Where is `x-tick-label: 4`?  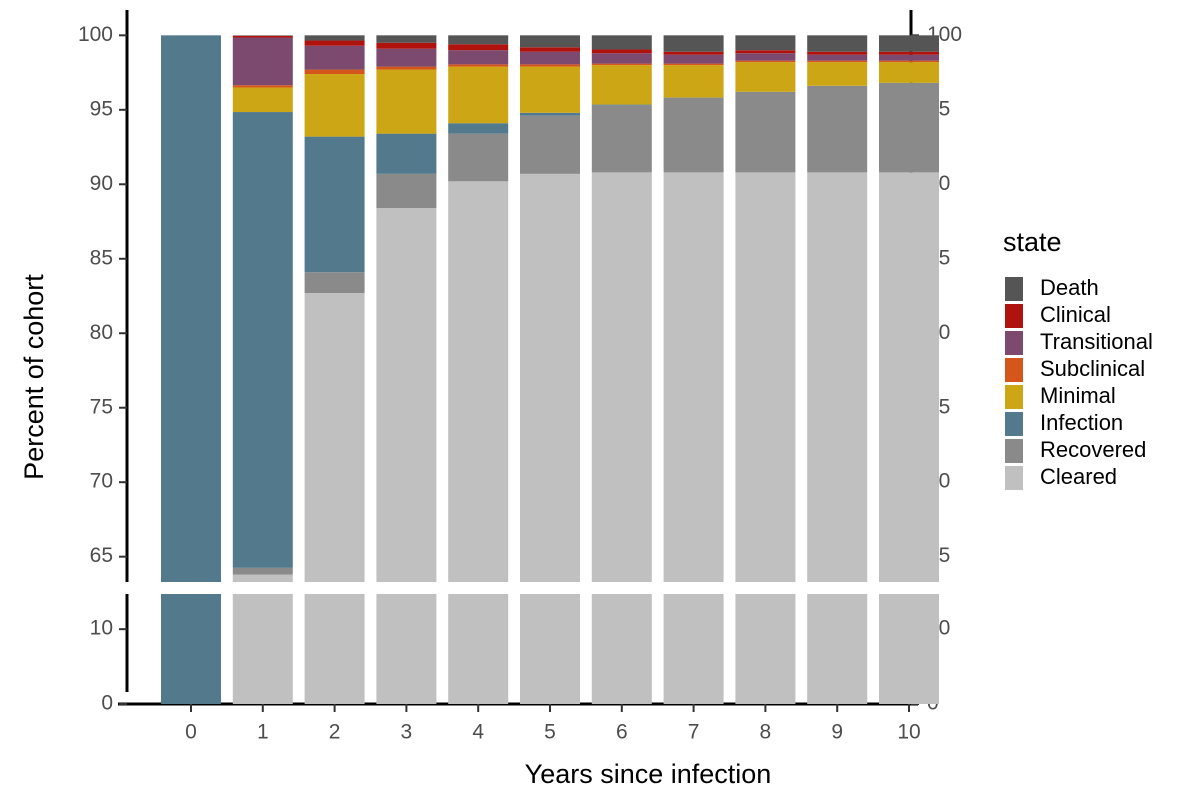
x-tick-label: 4 is located at coordinates (478, 732).